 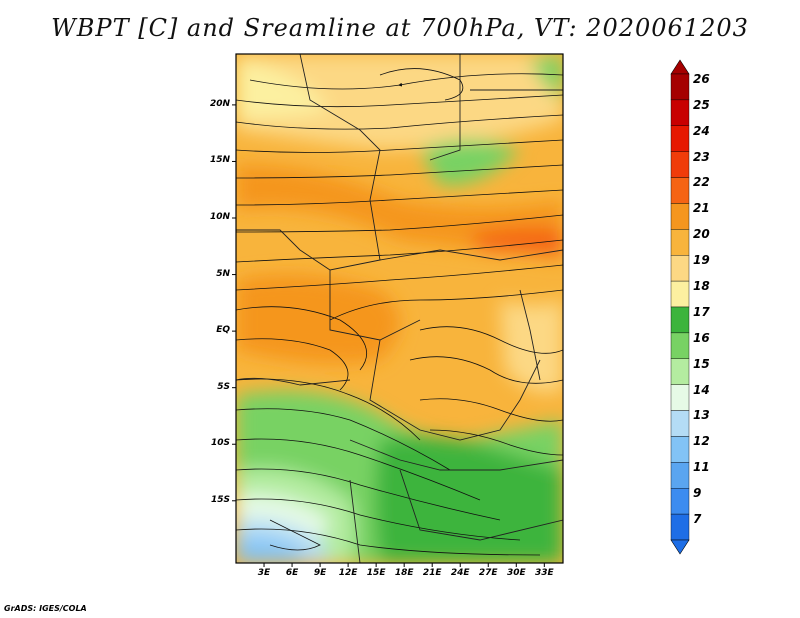 What do you see at coordinates (320, 573) in the screenshot?
I see `lon-label: 9E` at bounding box center [320, 573].